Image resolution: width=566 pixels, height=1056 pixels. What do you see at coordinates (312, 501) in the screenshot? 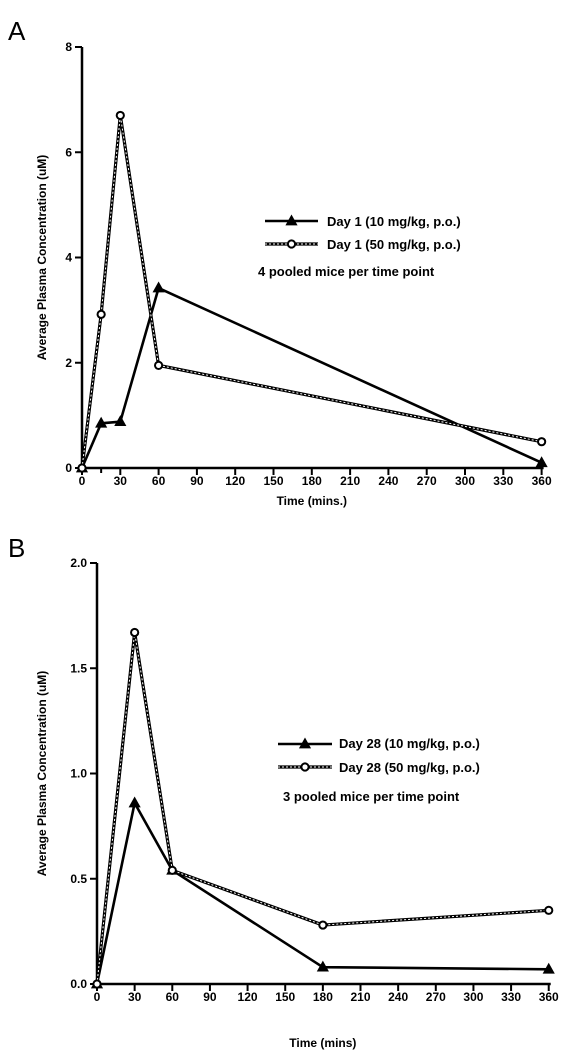
I see `x-axis-title: Time (mins.)` at bounding box center [312, 501].